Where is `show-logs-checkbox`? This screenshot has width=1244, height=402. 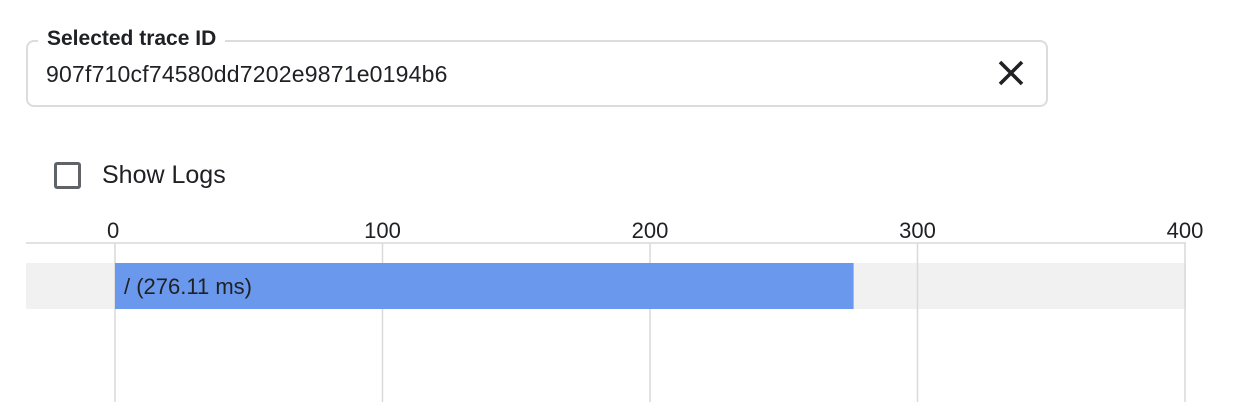
show-logs-checkbox is located at coordinates (67, 175).